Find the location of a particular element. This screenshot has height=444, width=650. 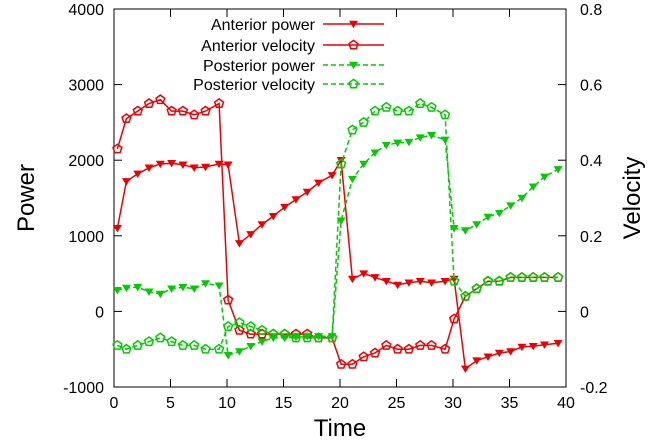

x-tick-label: 35 is located at coordinates (510, 403).